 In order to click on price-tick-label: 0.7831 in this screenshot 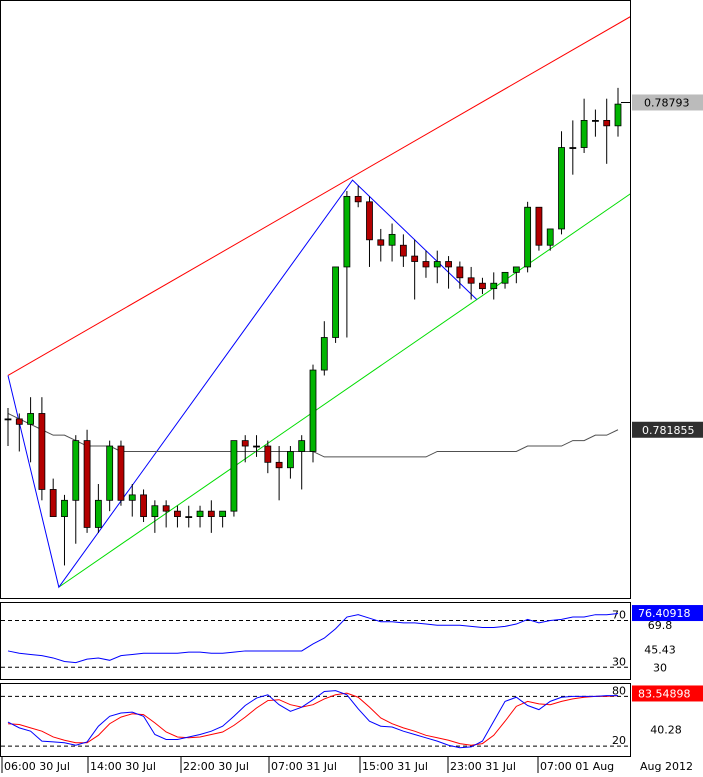, I will do `click(659, 365)`.